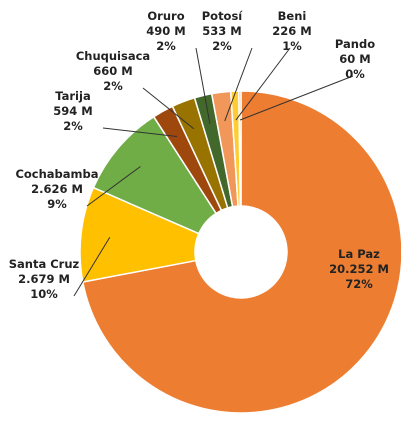 Image resolution: width=401 pixels, height=423 pixels. Describe the element at coordinates (139, 234) in the screenshot. I see `slice` at that location.